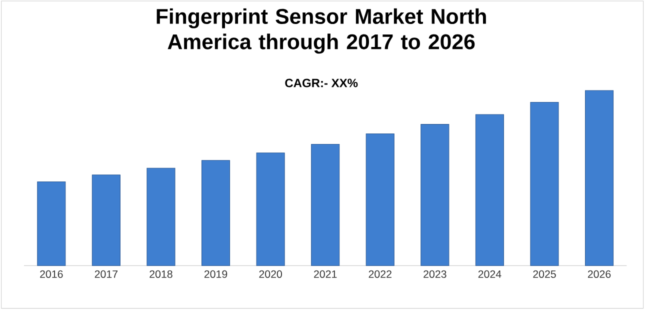 The height and width of the screenshot is (327, 645). I want to click on x-tick-label: 2021, so click(325, 274).